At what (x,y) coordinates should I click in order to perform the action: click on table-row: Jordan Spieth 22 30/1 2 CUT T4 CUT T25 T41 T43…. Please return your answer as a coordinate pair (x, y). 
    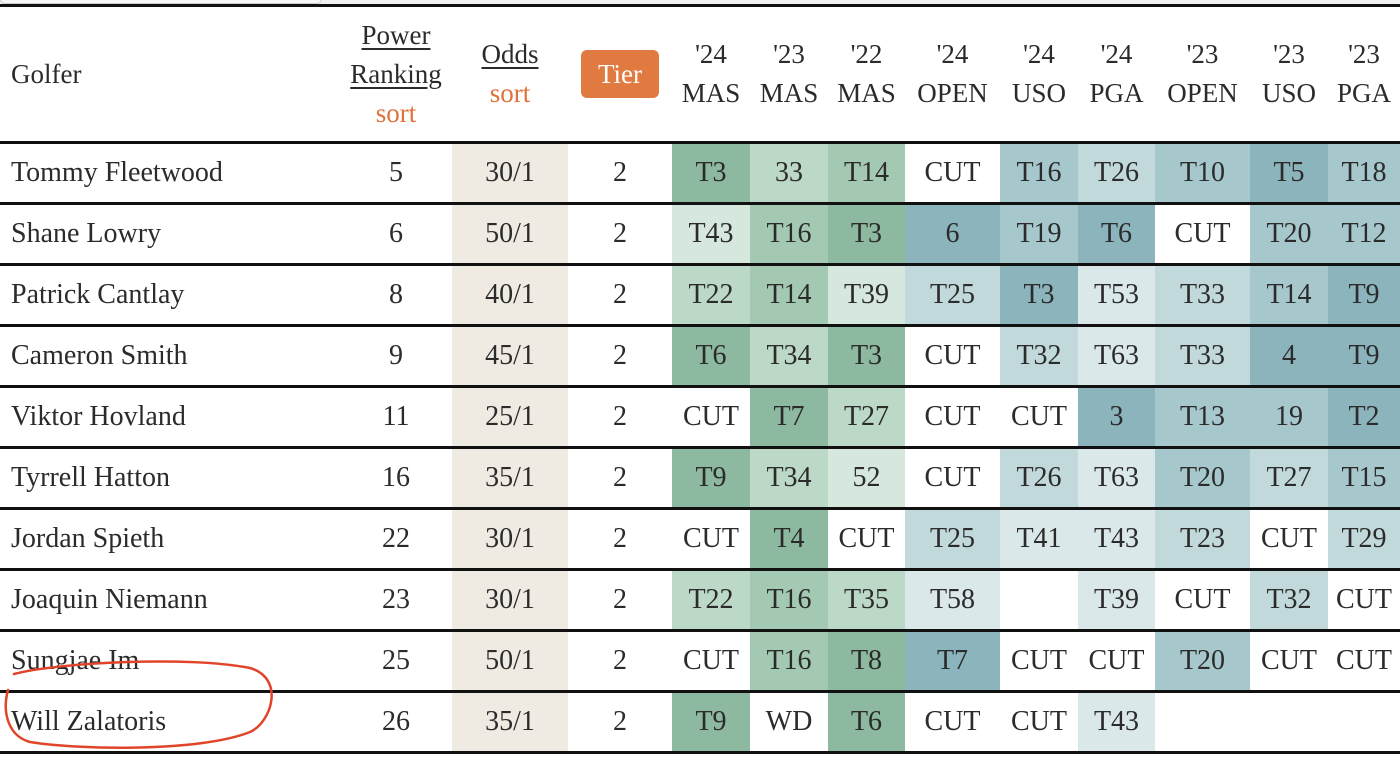
    Looking at the image, I should click on (700, 539).